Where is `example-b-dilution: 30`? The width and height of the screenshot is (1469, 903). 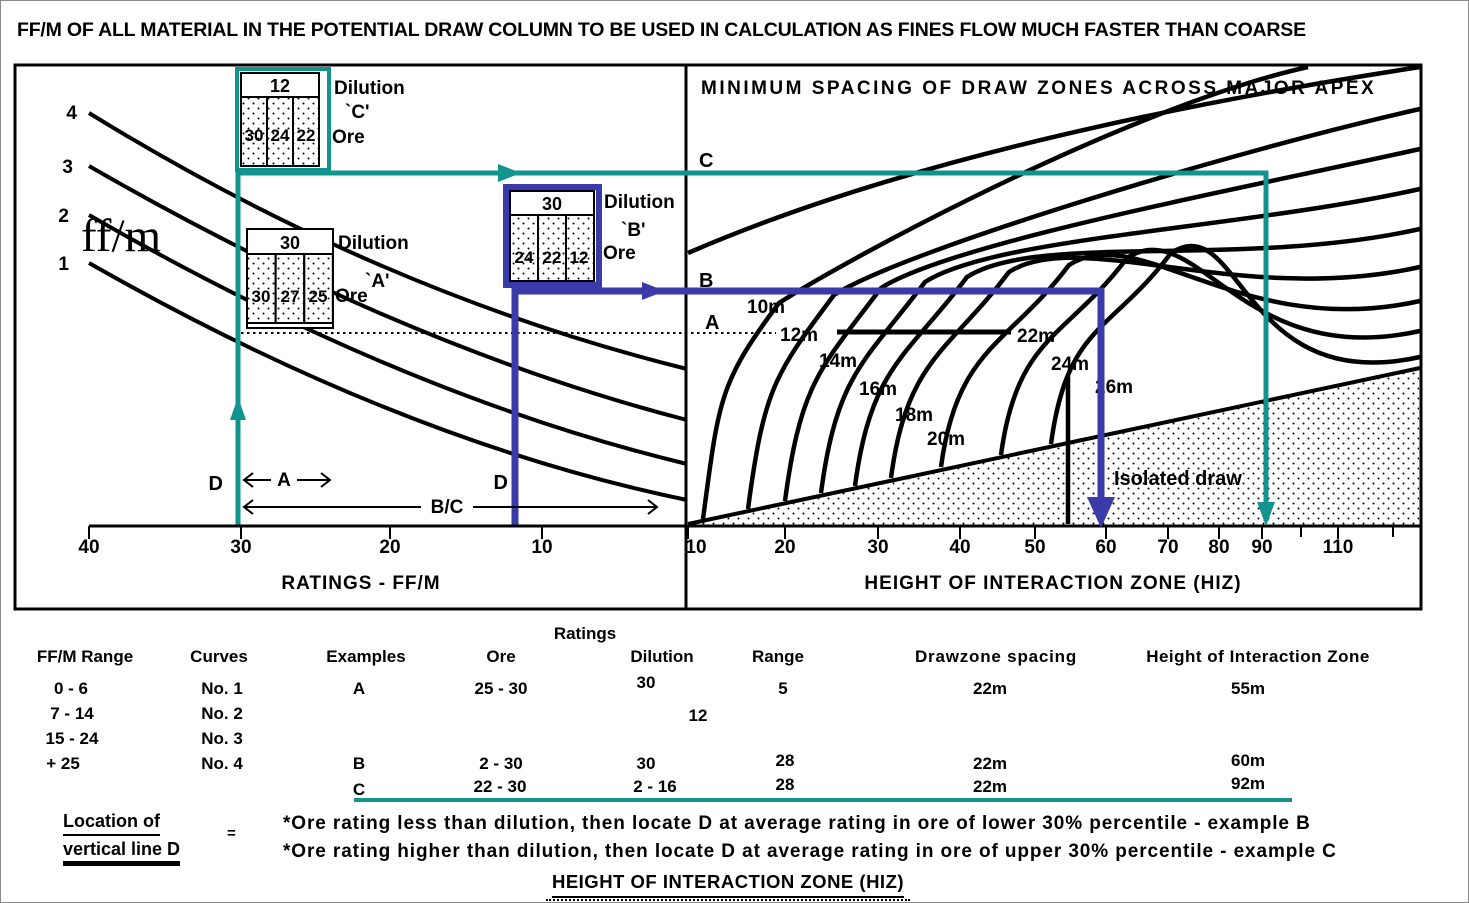
example-b-dilution: 30 is located at coordinates (646, 763).